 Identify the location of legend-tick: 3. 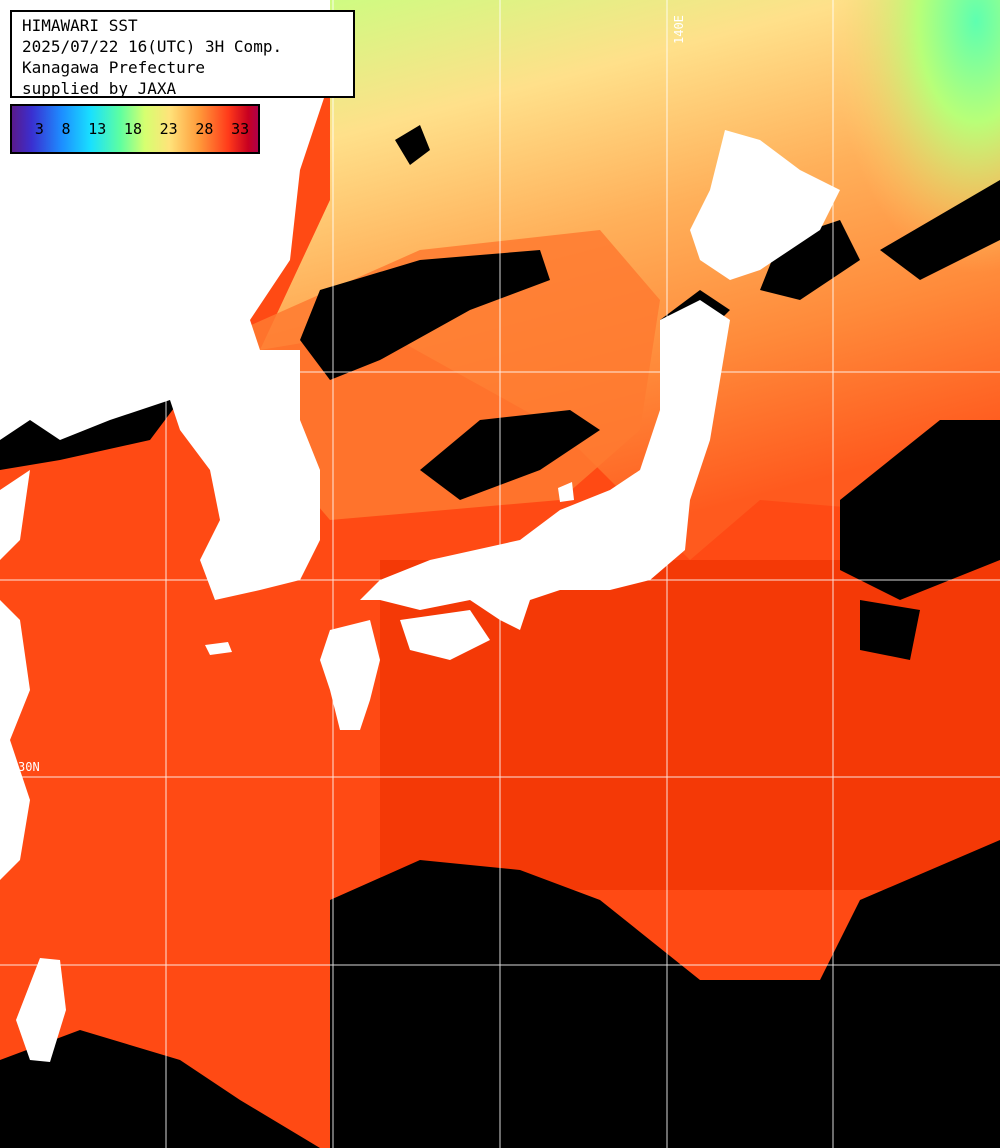
(39, 129).